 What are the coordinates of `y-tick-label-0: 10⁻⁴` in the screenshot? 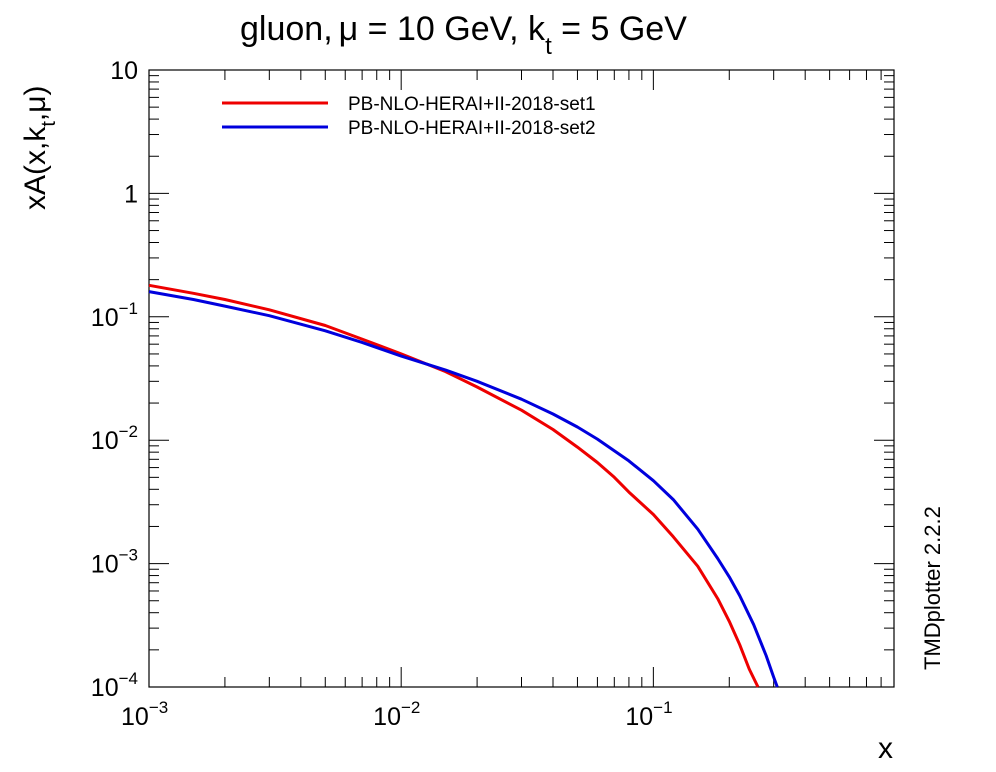 It's located at (114, 685).